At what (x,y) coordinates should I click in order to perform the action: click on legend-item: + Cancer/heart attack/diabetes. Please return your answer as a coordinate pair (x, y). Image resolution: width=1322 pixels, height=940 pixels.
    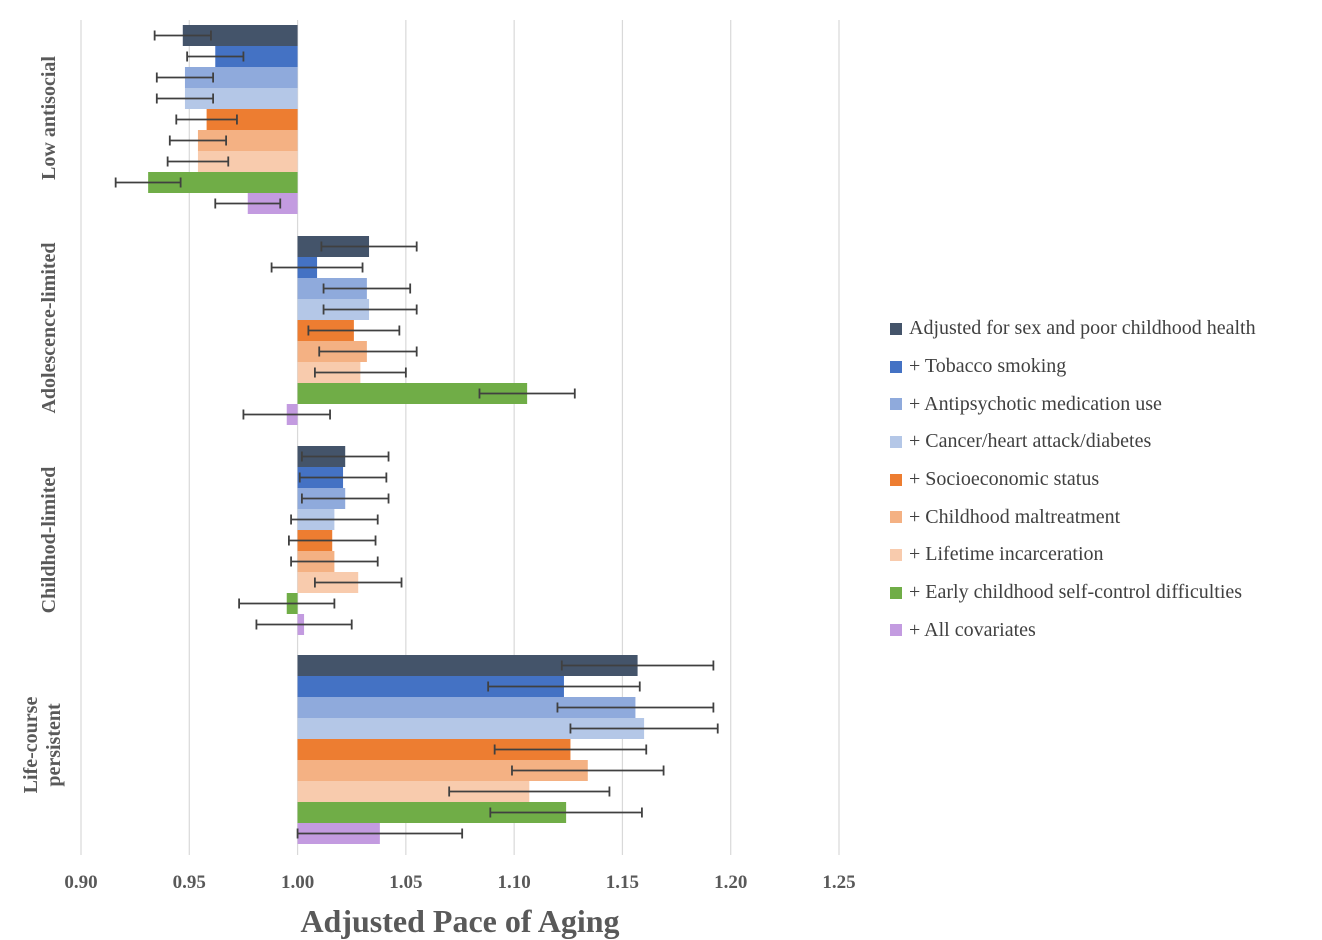
    Looking at the image, I should click on (1105, 442).